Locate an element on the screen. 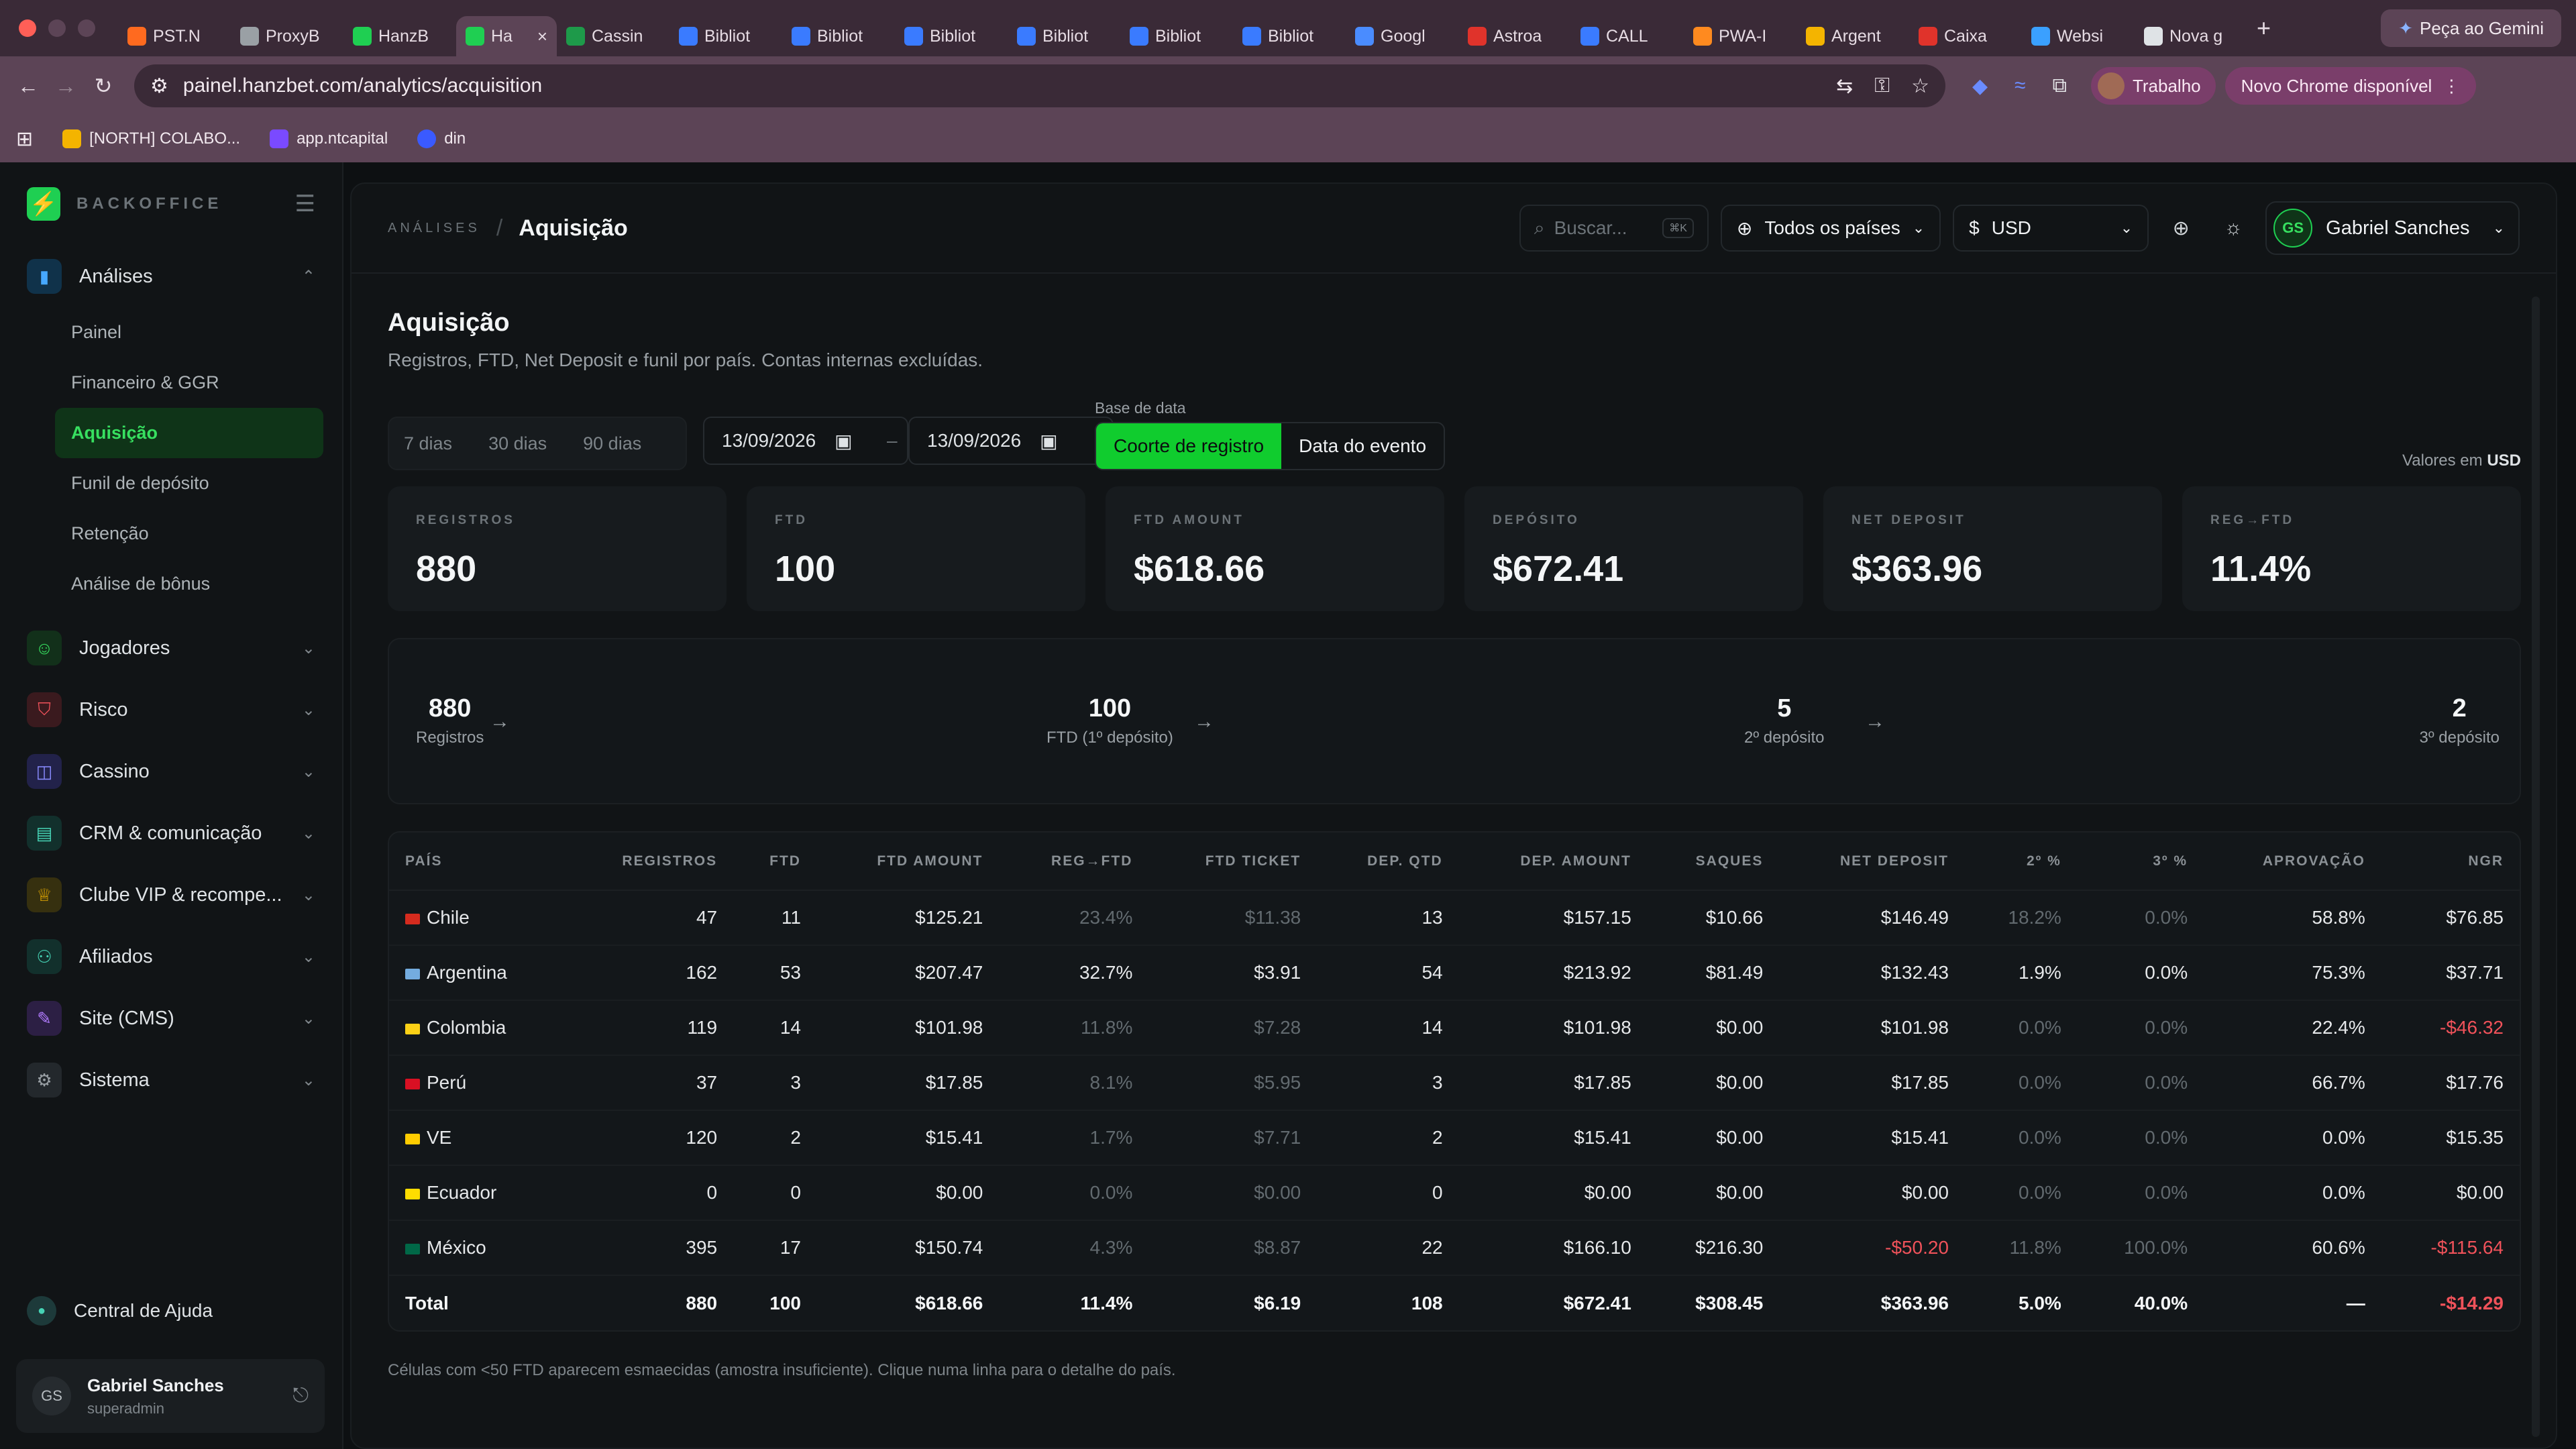 The height and width of the screenshot is (1449, 2576). language-globe-icon: ⊕ is located at coordinates (2181, 228).